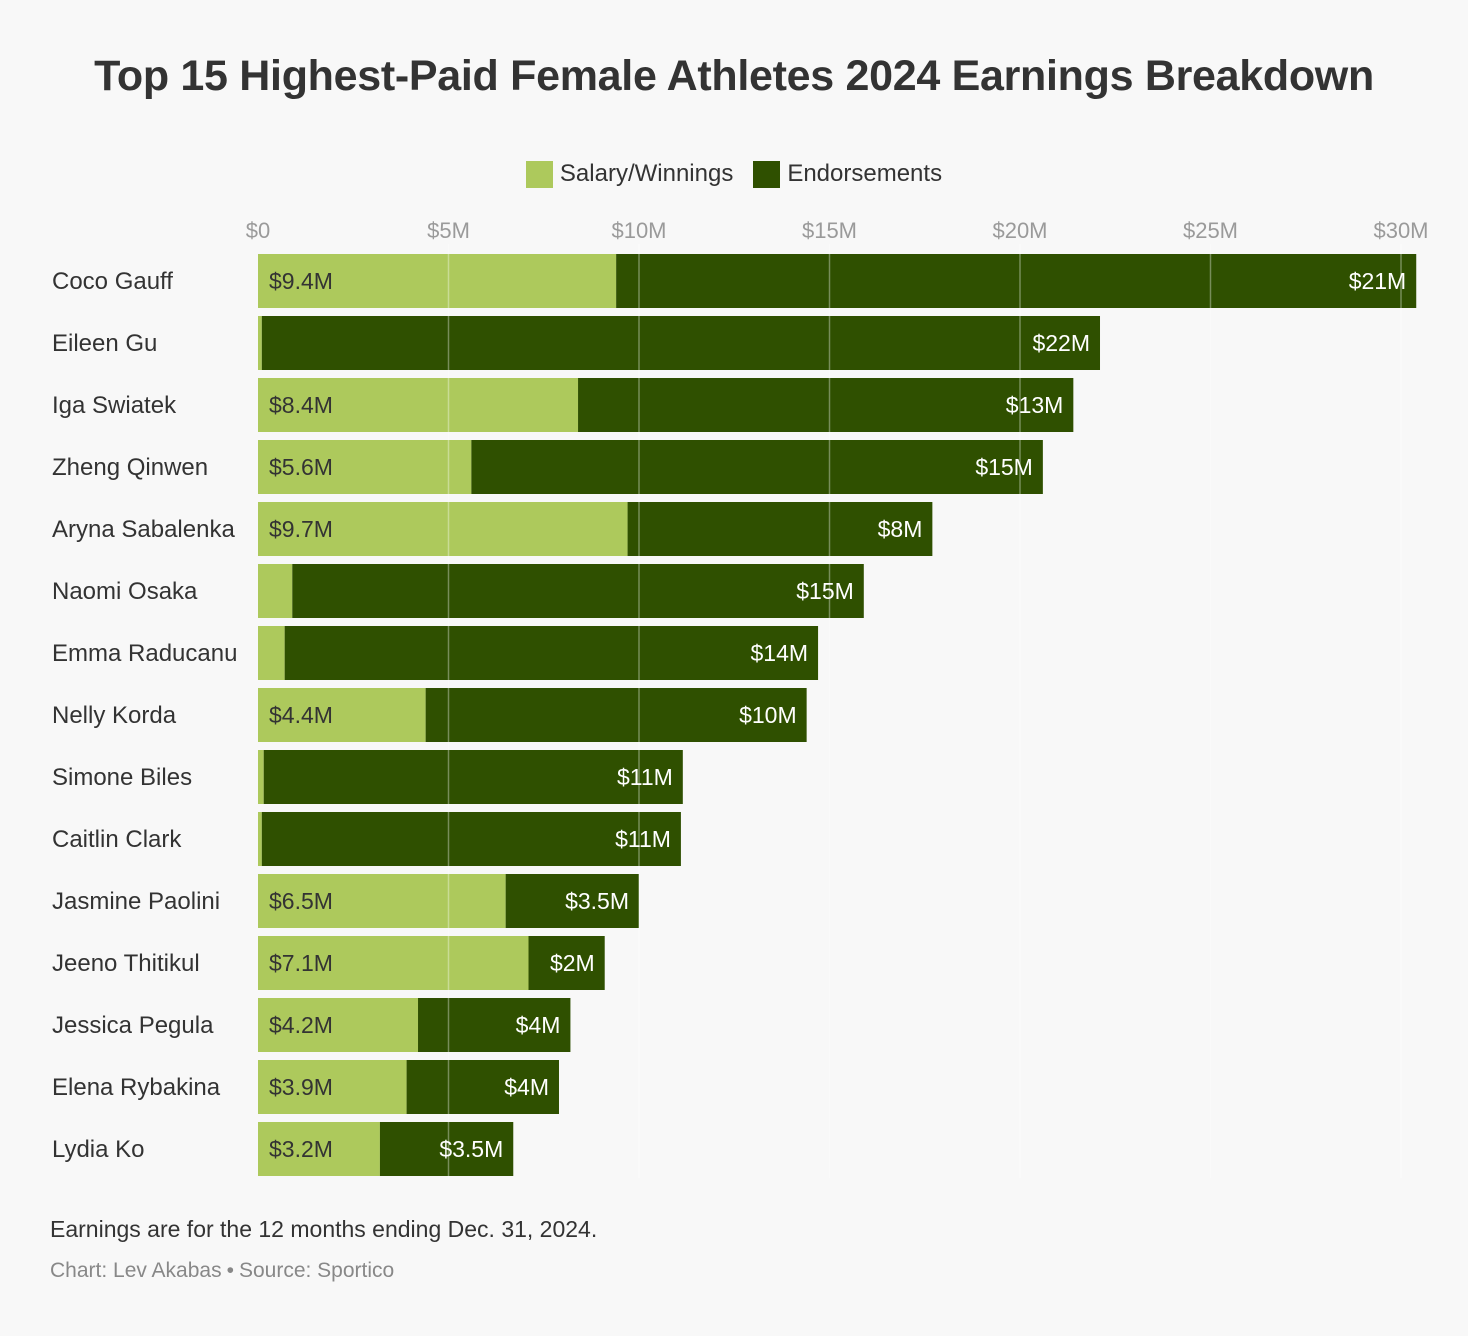 The image size is (1468, 1336). I want to click on category-label: Elena Rybakina, so click(136, 1087).